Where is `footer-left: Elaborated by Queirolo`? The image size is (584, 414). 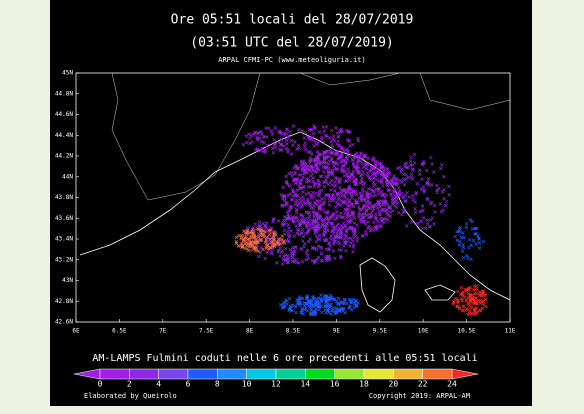
footer-left: Elaborated by Queirolo is located at coordinates (130, 396).